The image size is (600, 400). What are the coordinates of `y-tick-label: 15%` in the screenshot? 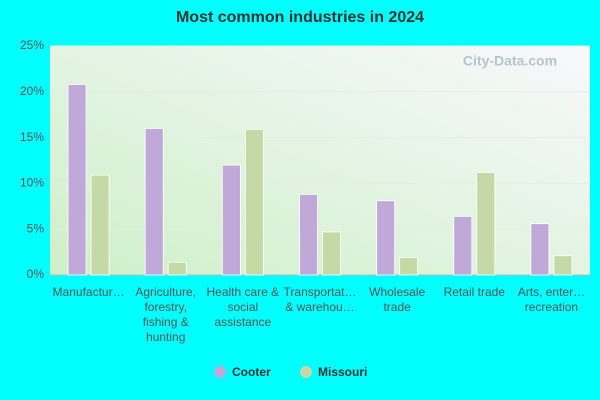 It's located at (32, 137).